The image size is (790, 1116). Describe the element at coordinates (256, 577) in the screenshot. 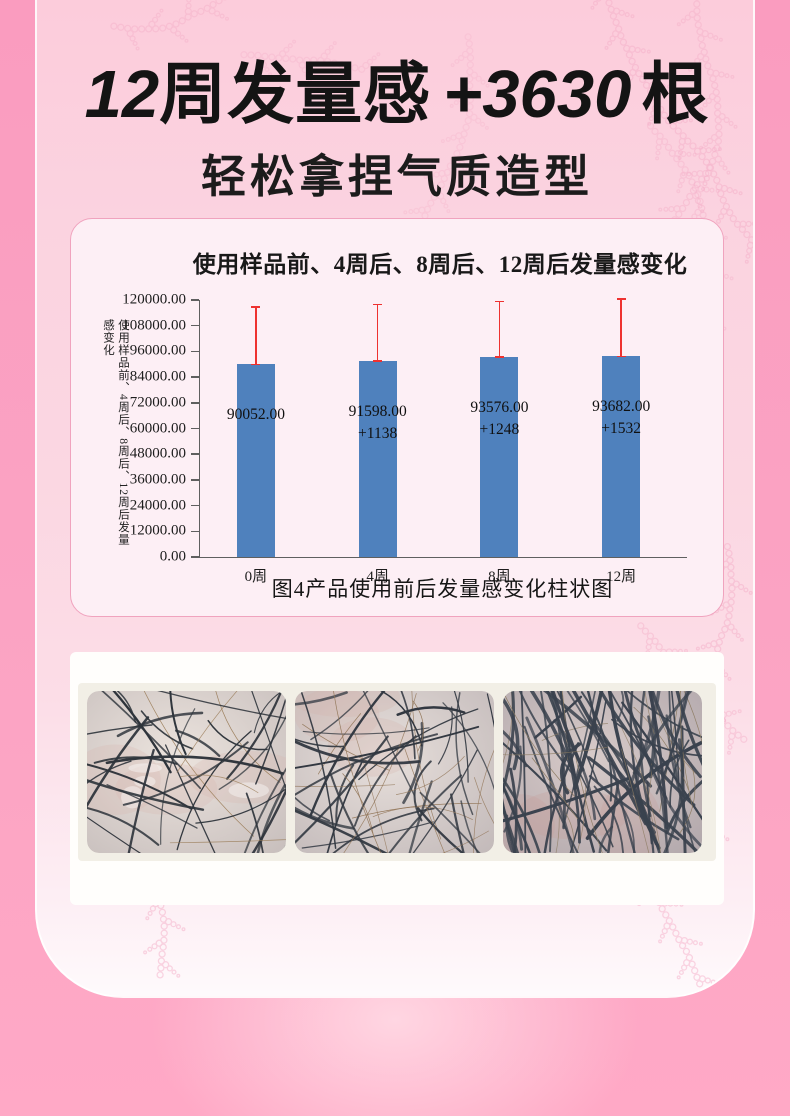

I see `x-category-label: 0周` at that location.